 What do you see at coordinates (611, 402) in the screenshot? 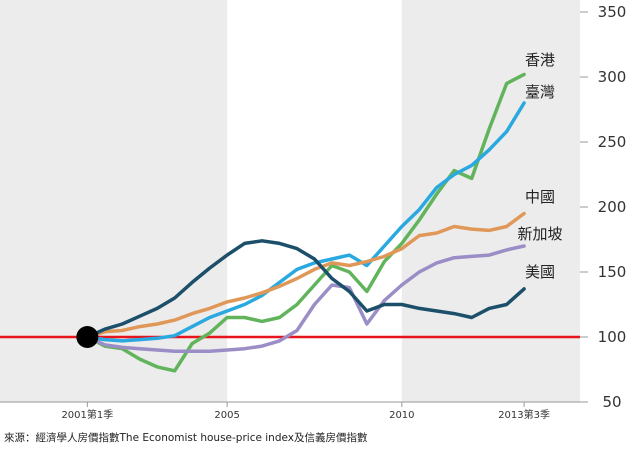
I see `y-tick-label: 50` at bounding box center [611, 402].